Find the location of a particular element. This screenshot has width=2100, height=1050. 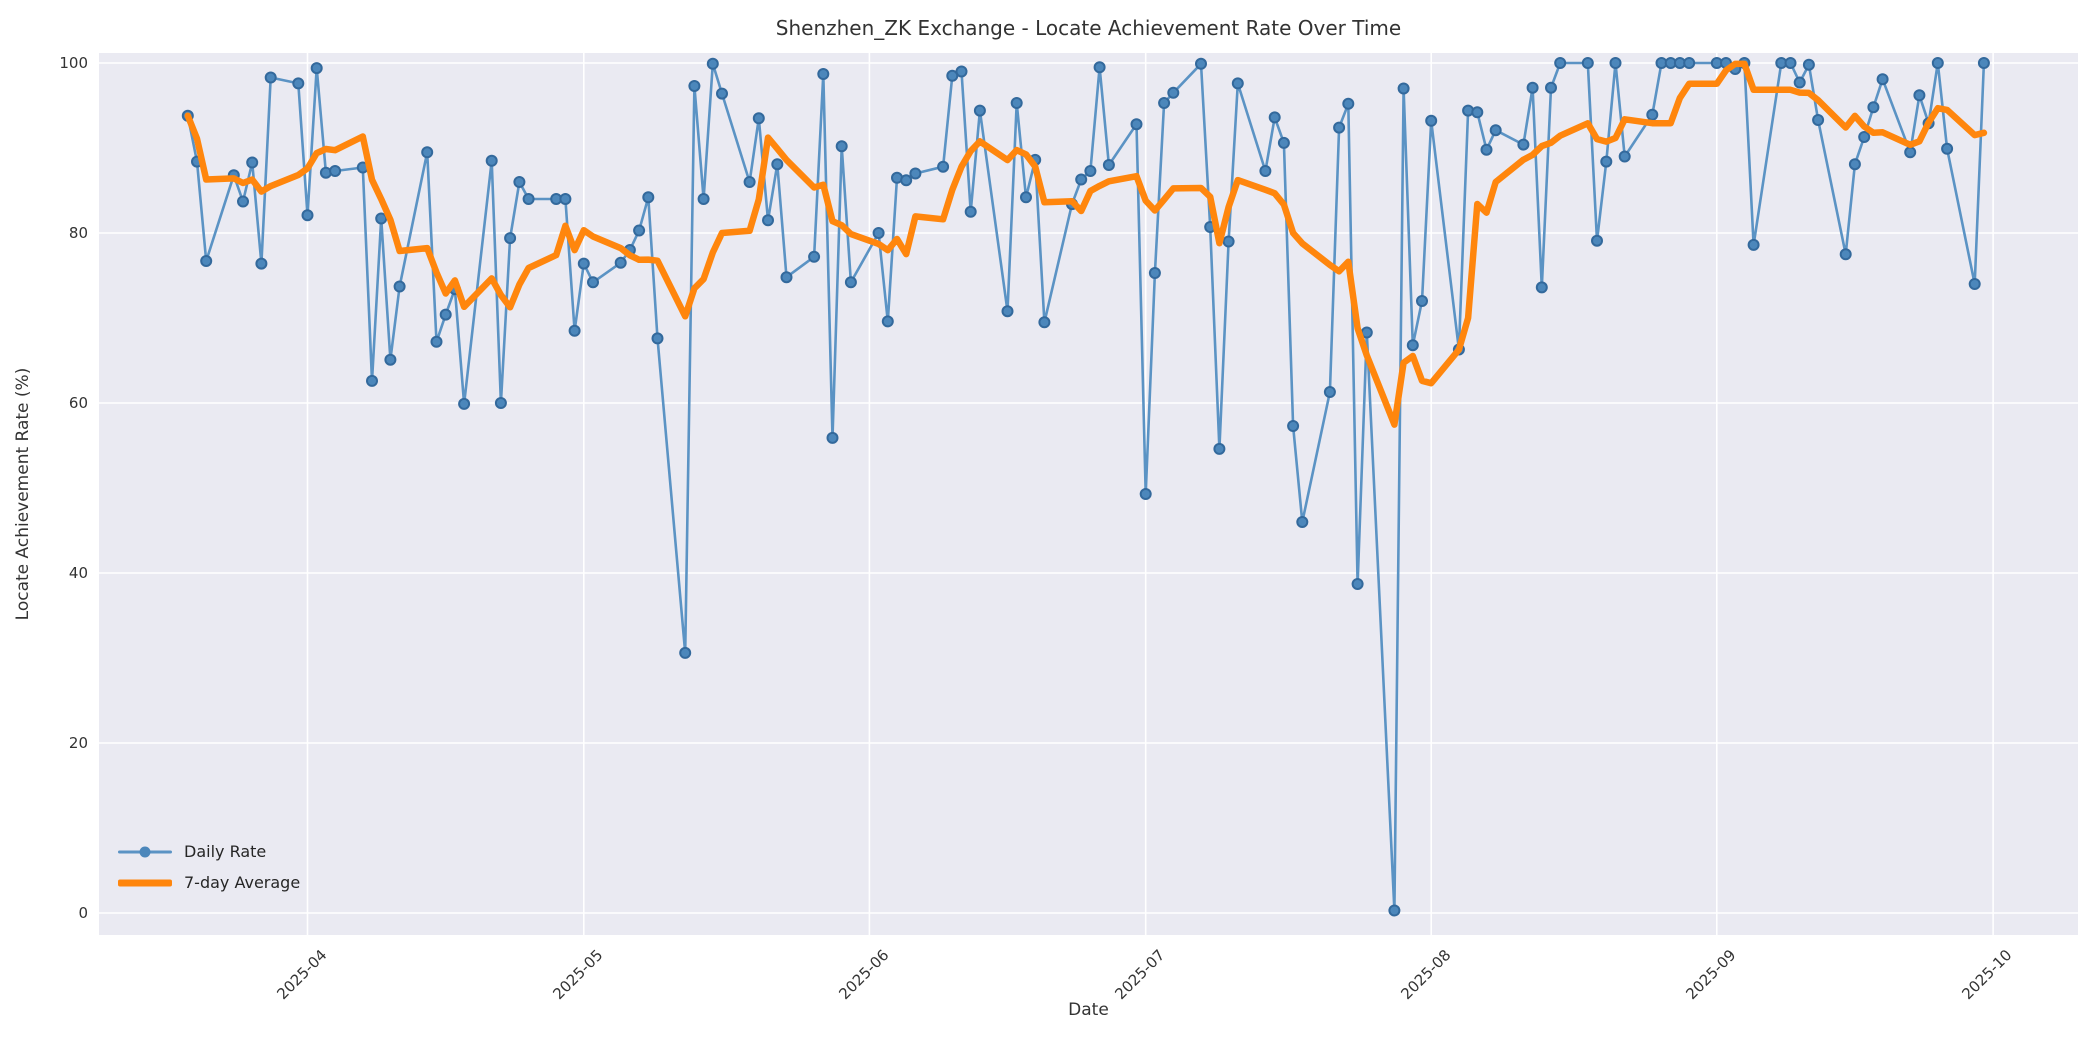

legend: Daily Rate 7-day Average is located at coordinates (209, 867).